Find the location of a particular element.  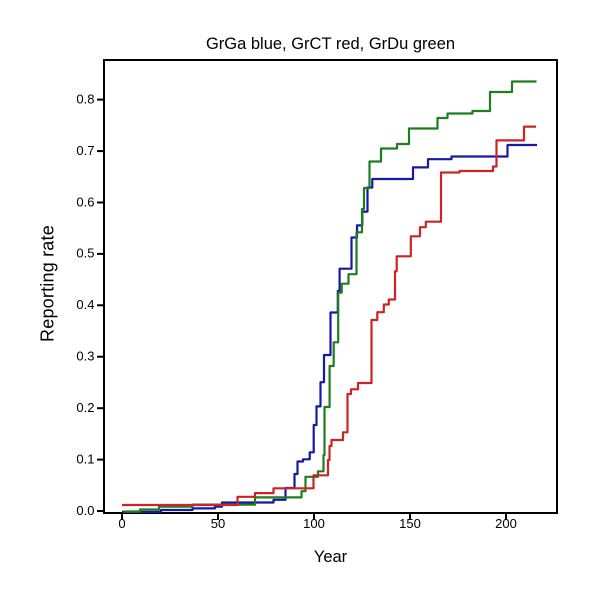

svg-text: 0.7 is located at coordinates (85, 150).